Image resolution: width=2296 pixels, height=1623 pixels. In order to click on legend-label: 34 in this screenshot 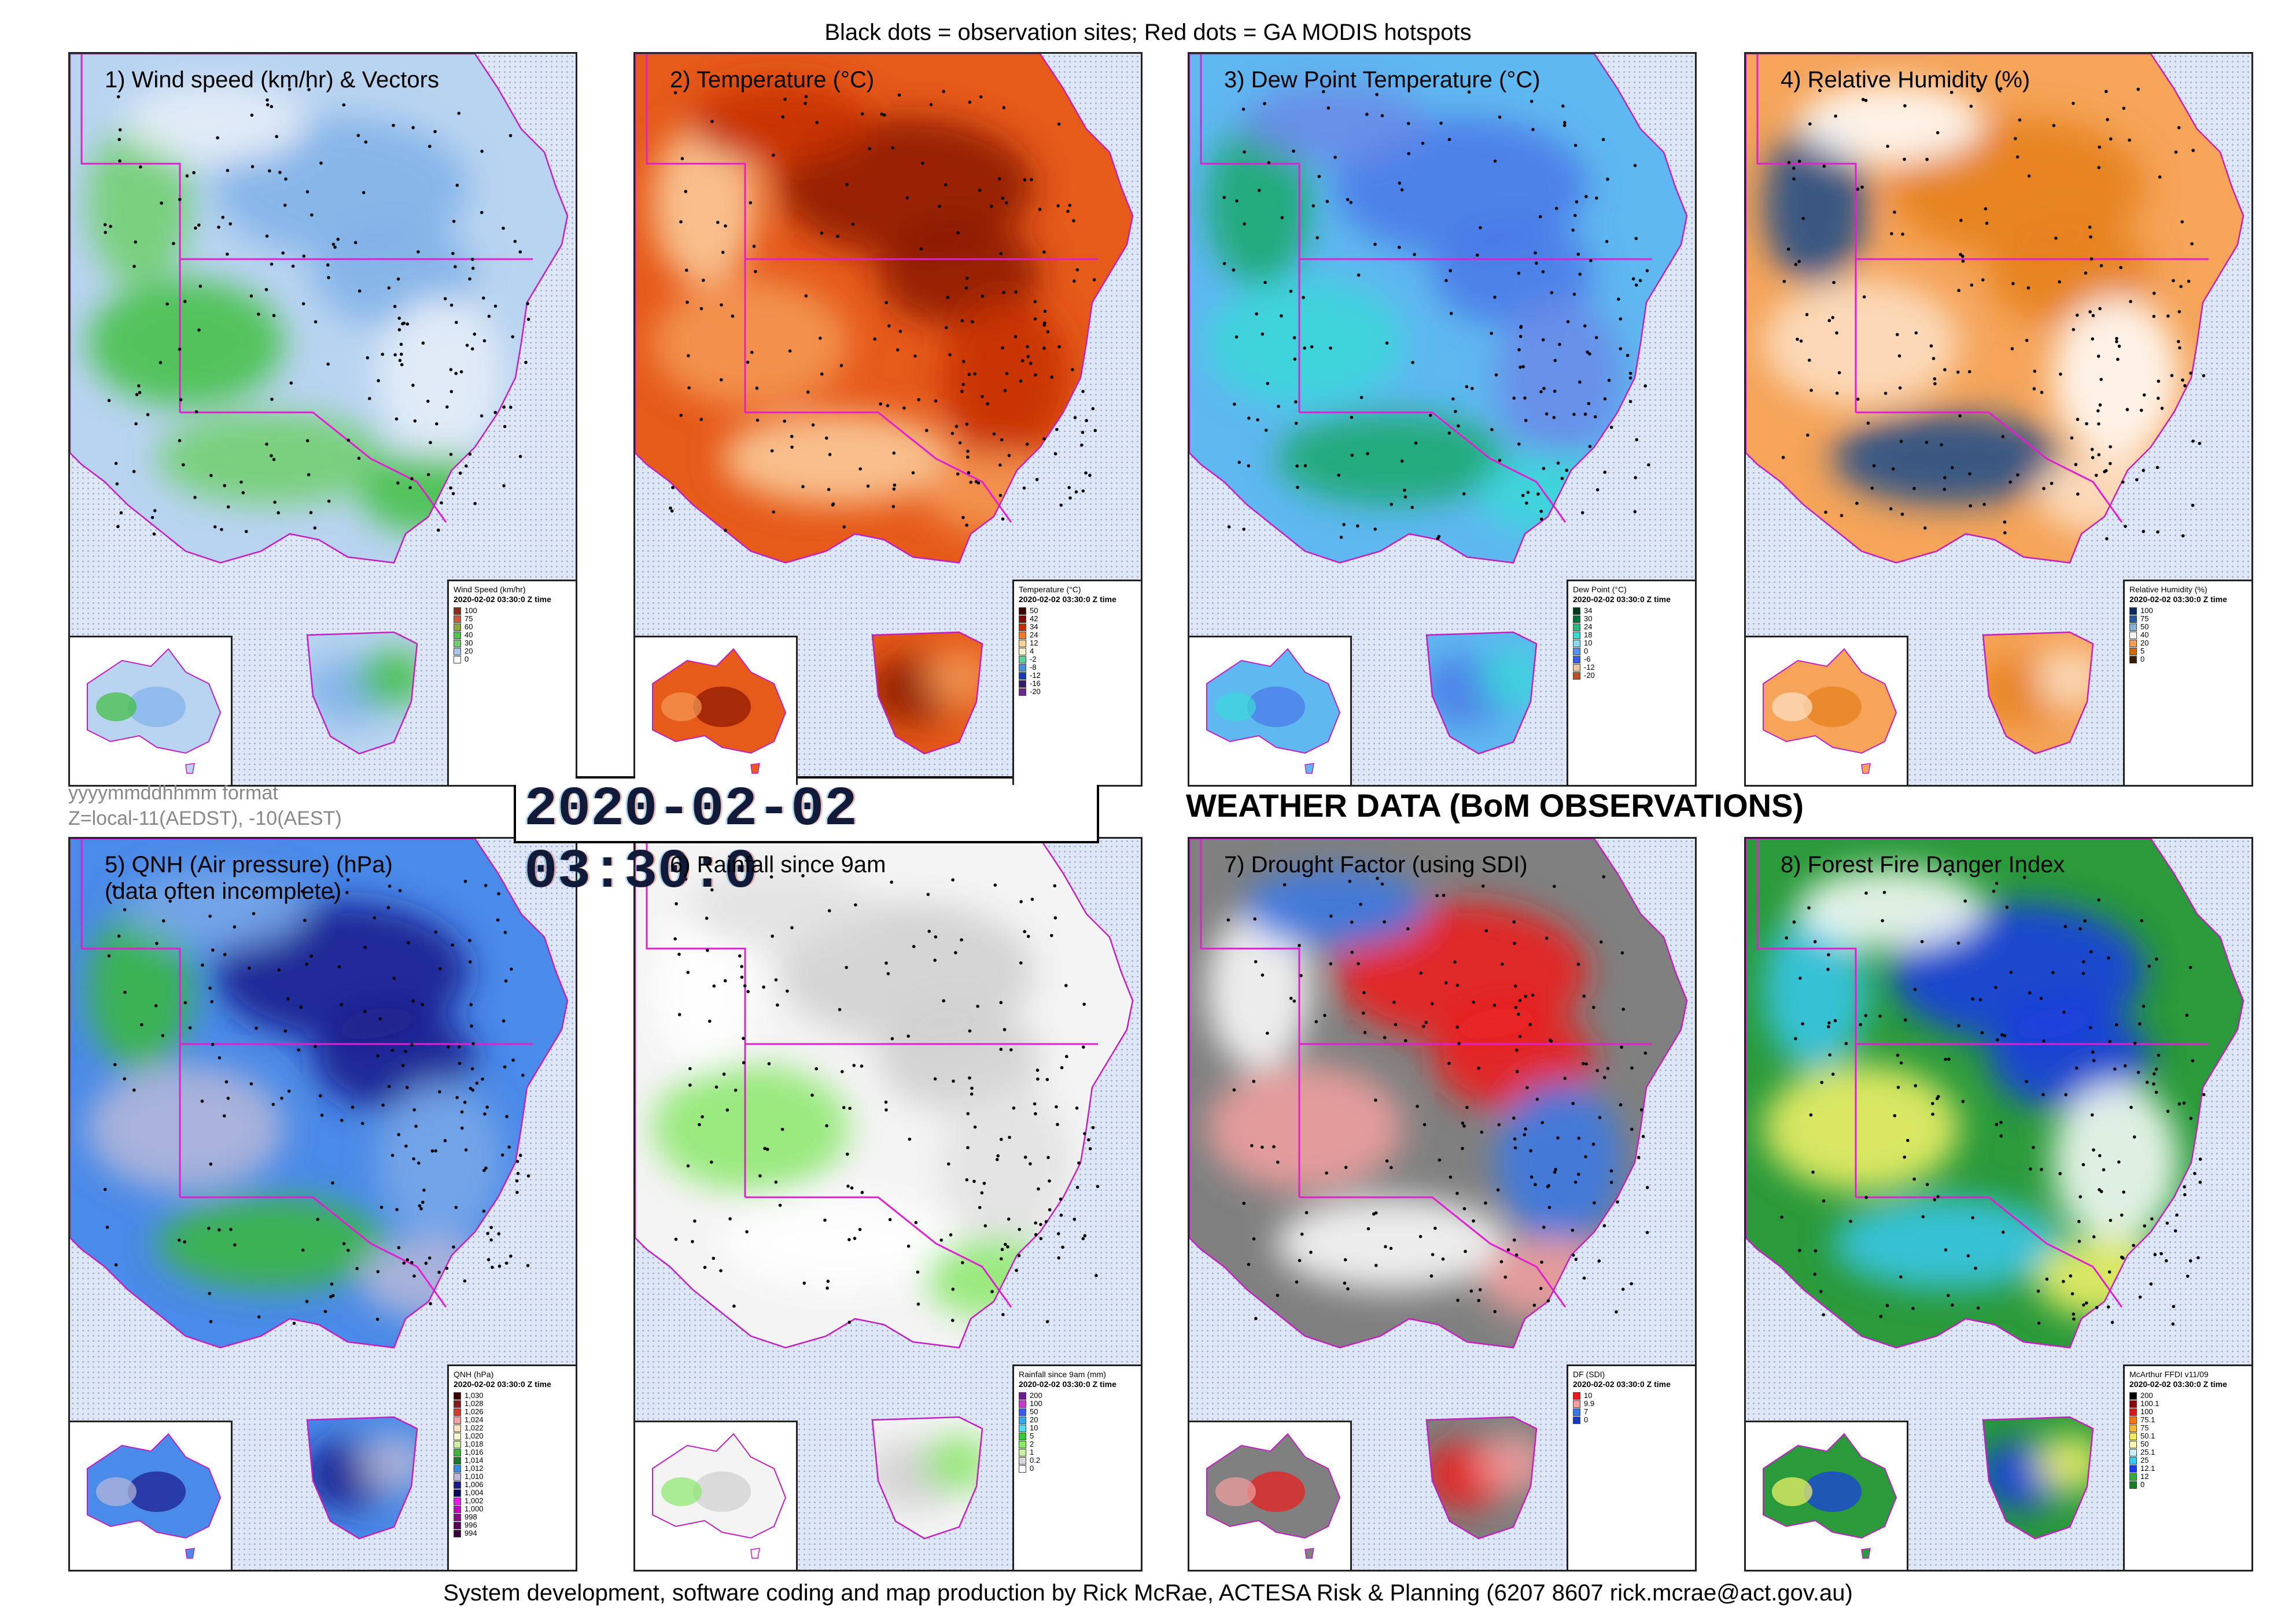, I will do `click(1588, 611)`.